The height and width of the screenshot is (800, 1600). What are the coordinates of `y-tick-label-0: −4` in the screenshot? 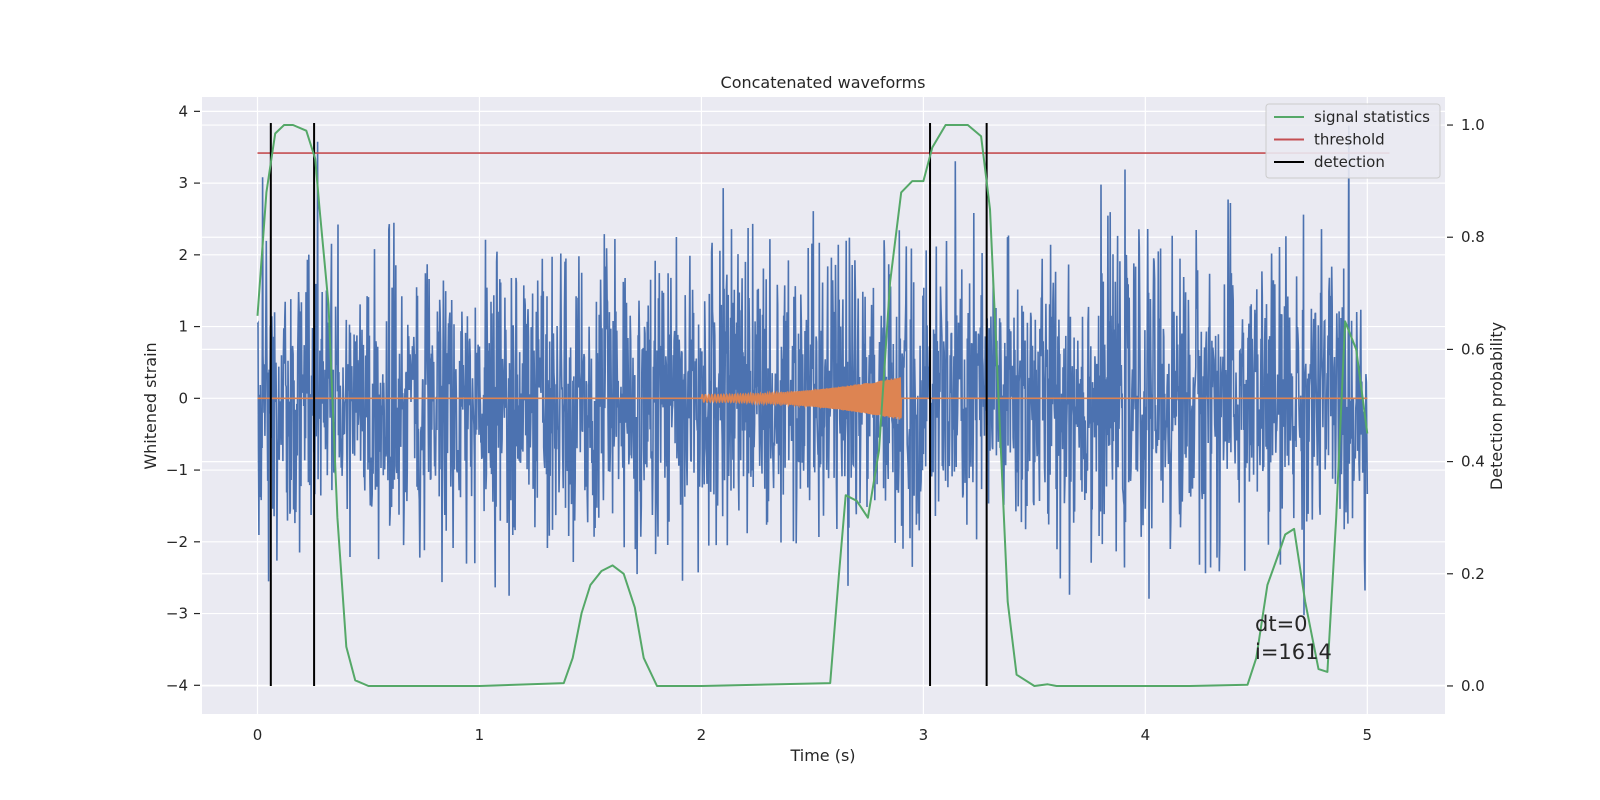 It's located at (177, 685).